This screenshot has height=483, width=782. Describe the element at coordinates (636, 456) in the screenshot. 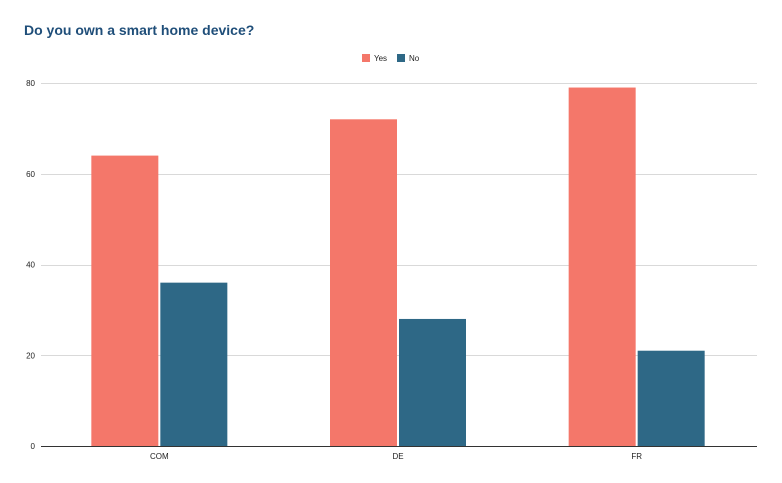

I see `x-tick-label: FR` at that location.